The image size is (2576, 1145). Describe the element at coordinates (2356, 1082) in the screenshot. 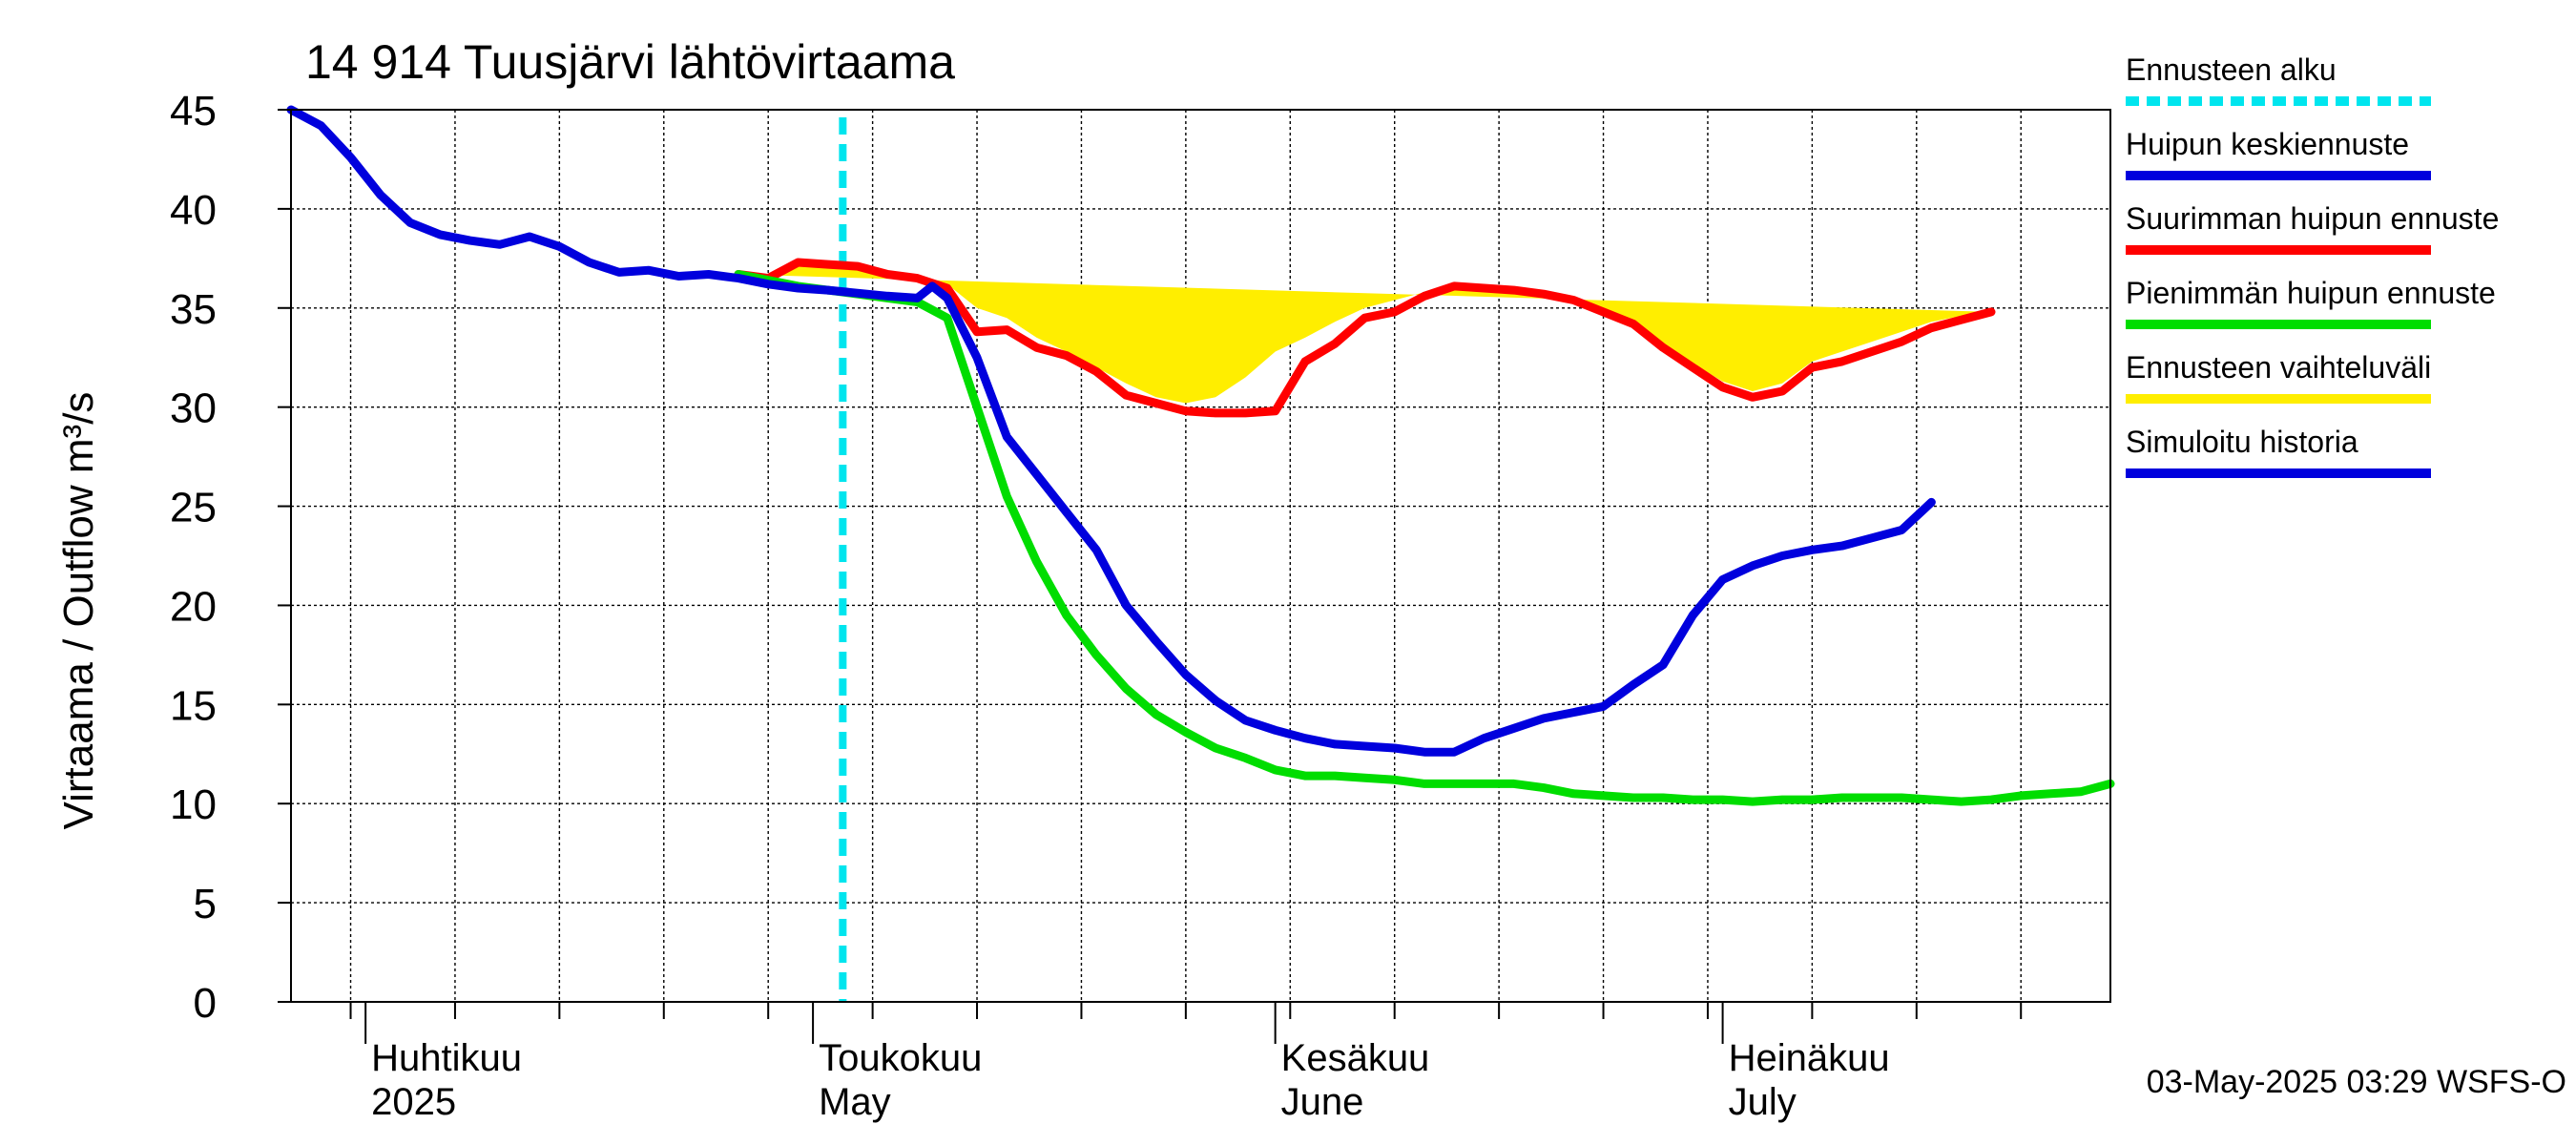

I see `footer-timestamp: 03-May-2025 03:29 WSFS-O` at that location.